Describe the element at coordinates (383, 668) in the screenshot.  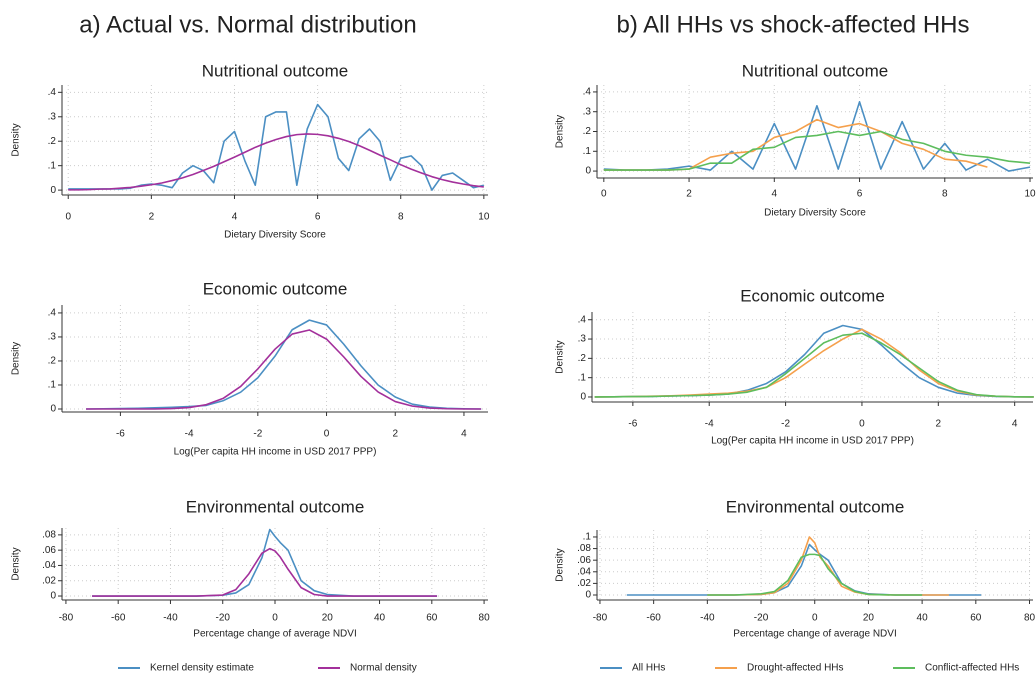
I see `legend-label: Normal density` at that location.